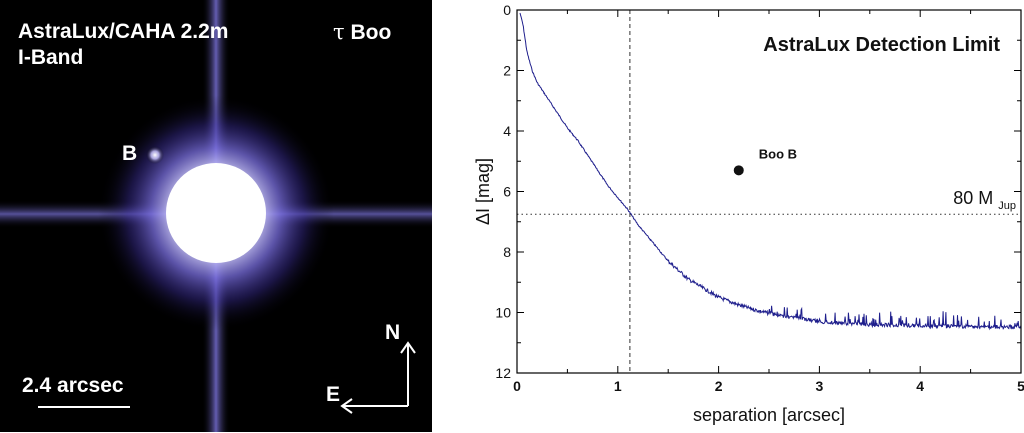 This screenshot has height=433, width=1024. I want to click on compass-arrows, so click(378, 377).